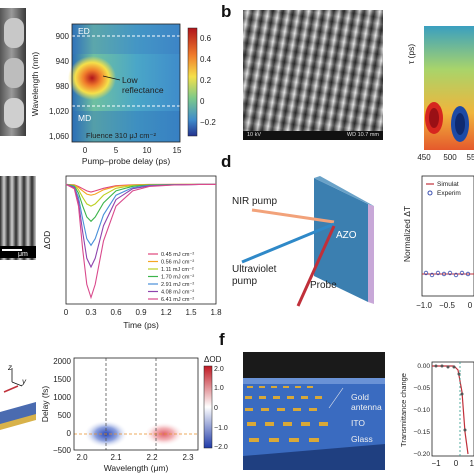  I want to click on low-reflectance-label-1: Low, so click(130, 80).